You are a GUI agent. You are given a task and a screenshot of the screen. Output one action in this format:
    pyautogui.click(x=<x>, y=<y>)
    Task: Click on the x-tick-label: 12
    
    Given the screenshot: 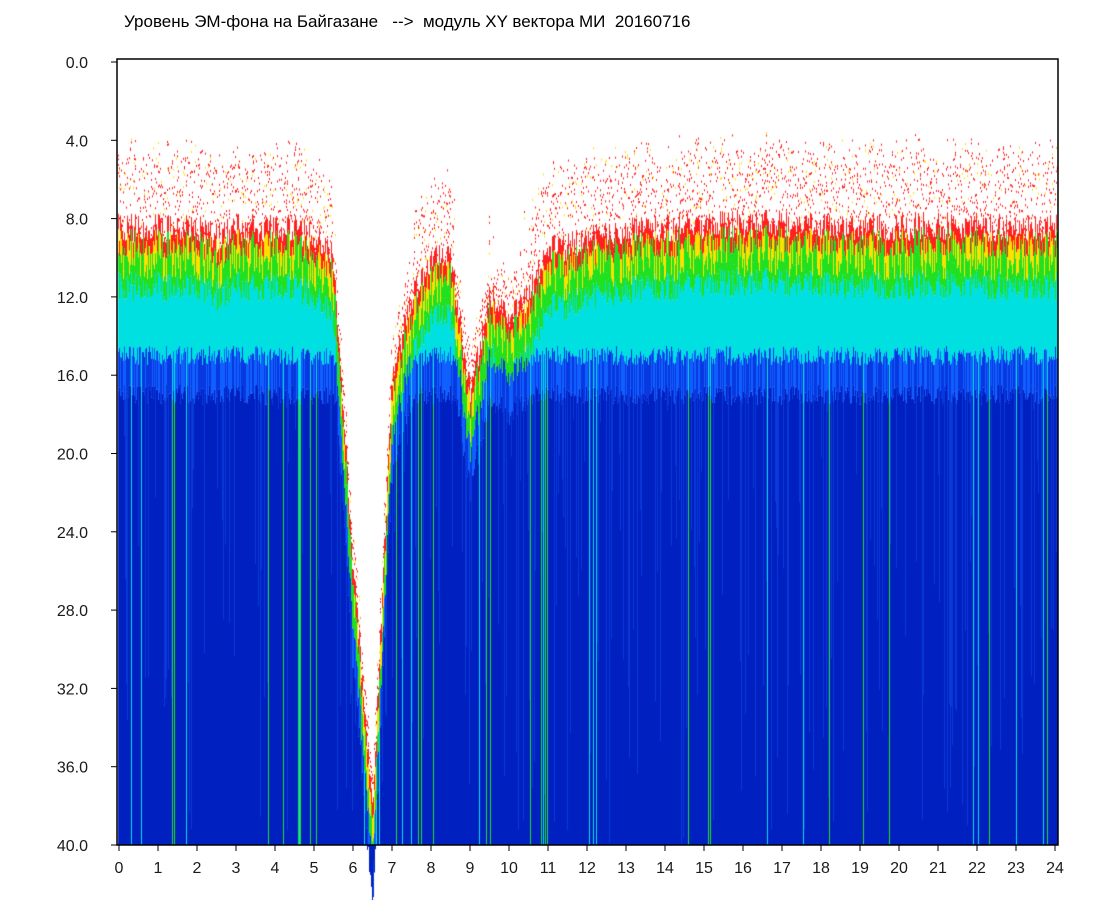 What is the action you would take?
    pyautogui.click(x=587, y=868)
    